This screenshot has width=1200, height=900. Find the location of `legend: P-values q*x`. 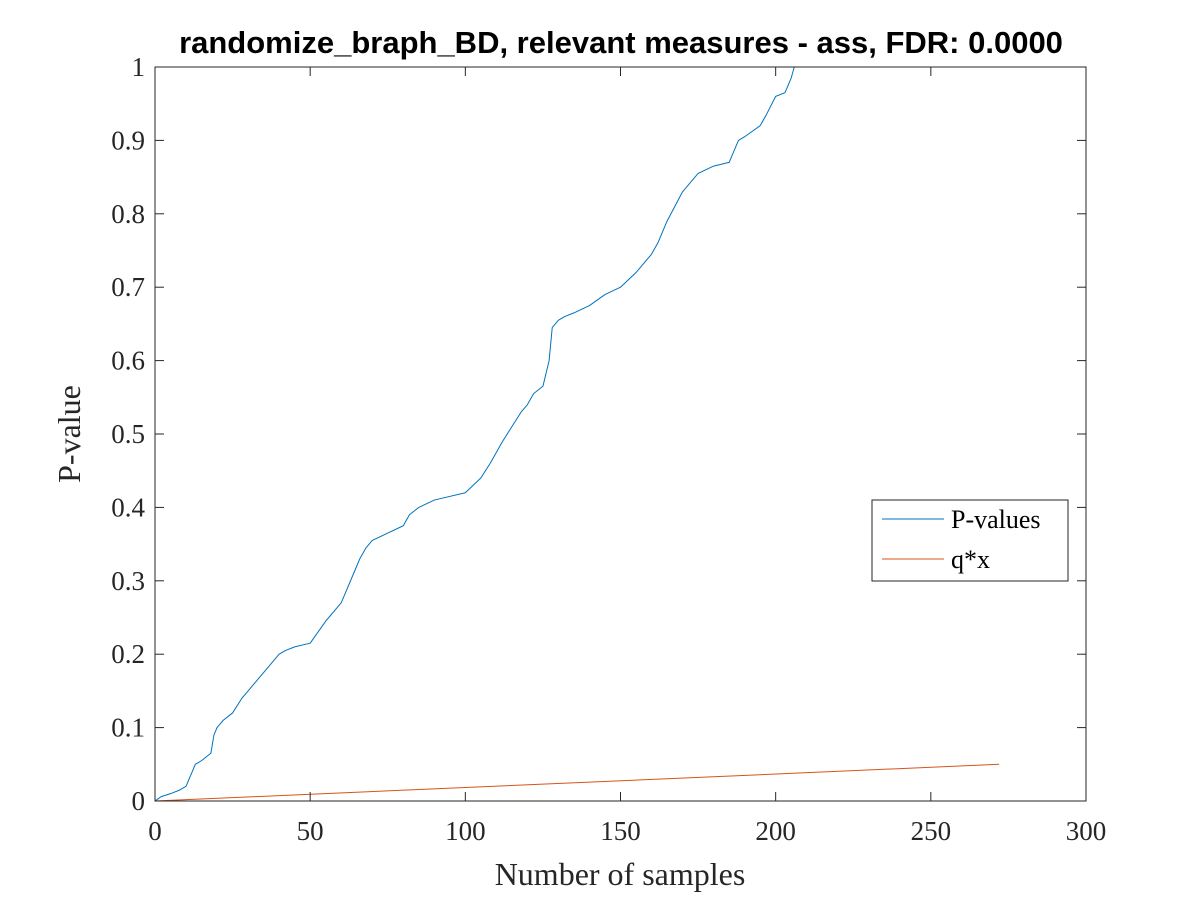

legend: P-values q*x is located at coordinates (970, 540).